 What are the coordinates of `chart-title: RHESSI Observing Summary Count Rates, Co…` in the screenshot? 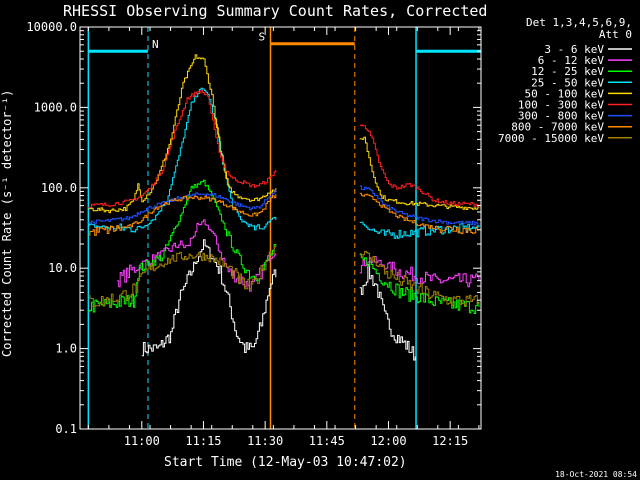 It's located at (275, 11).